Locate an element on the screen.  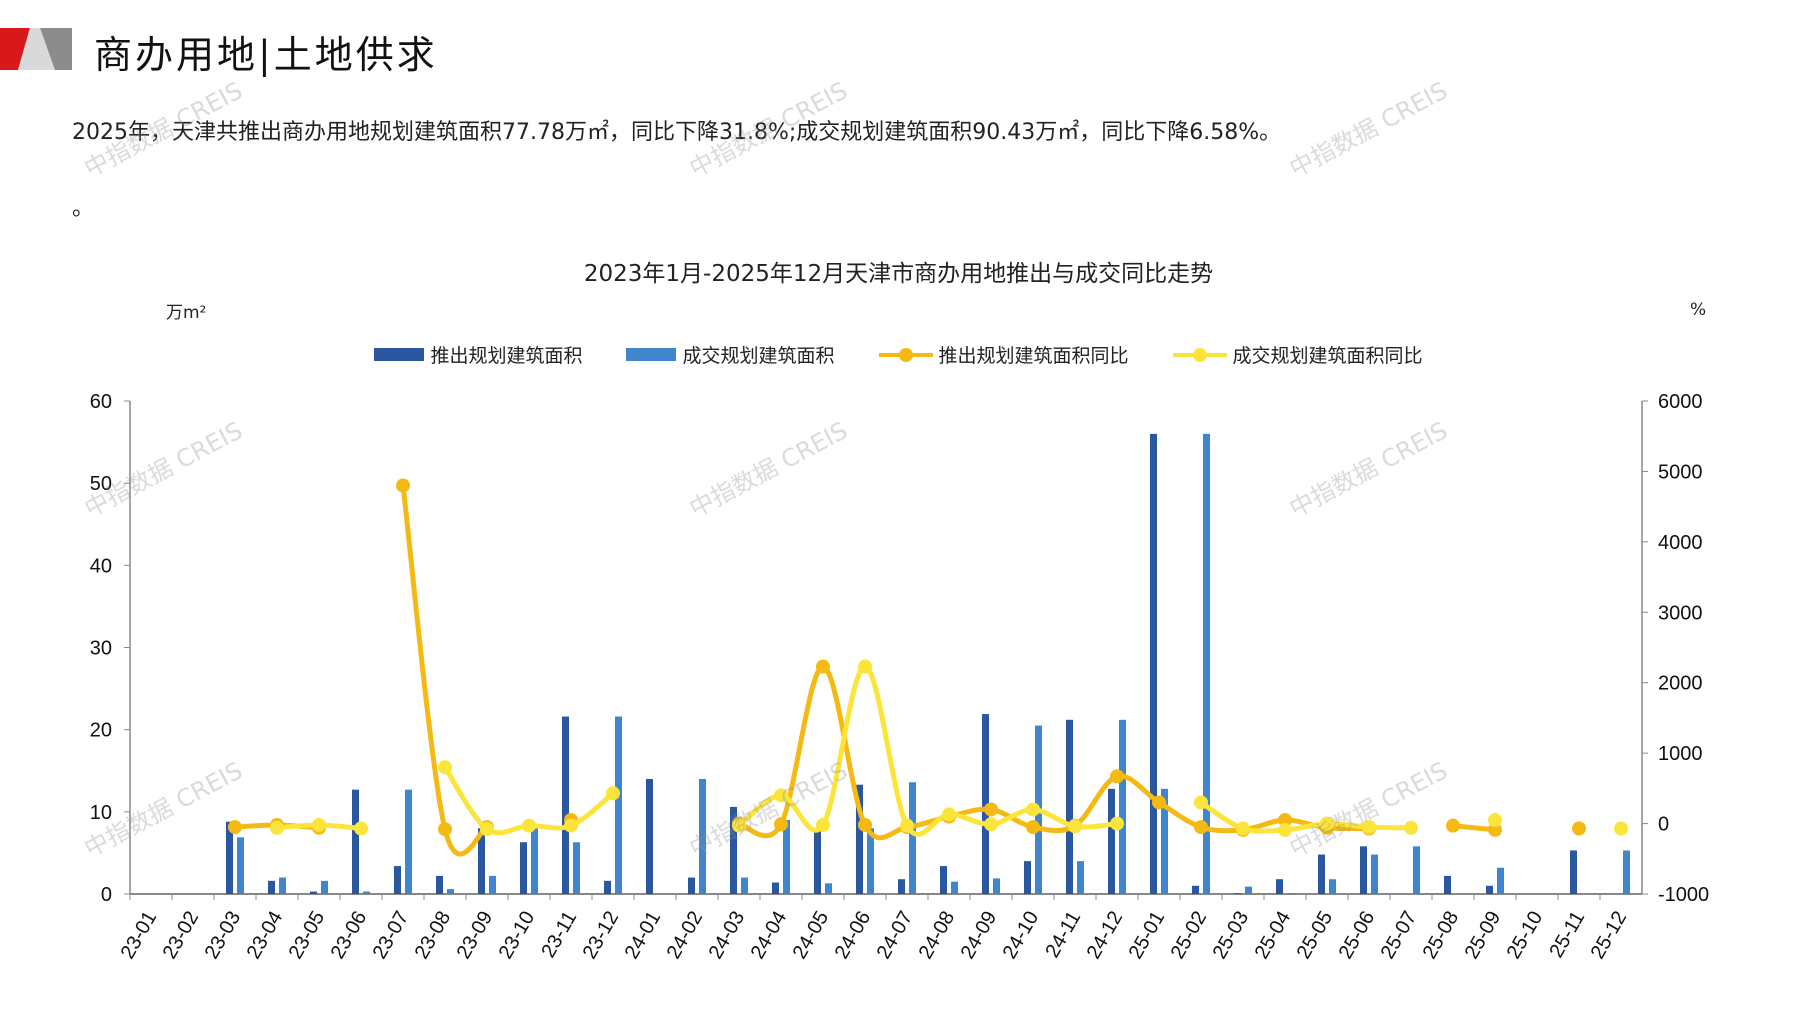
right-tick-label: 0 is located at coordinates (1663, 825).